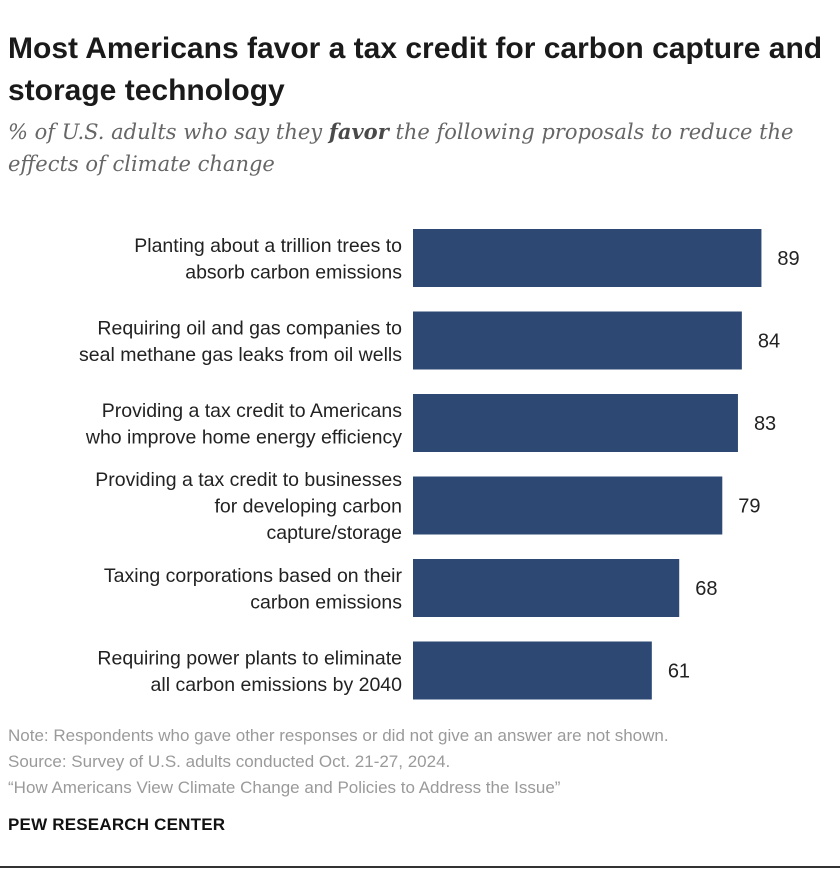  I want to click on category-label-3-line-1: Providing a tax credit to Americans, so click(252, 411).